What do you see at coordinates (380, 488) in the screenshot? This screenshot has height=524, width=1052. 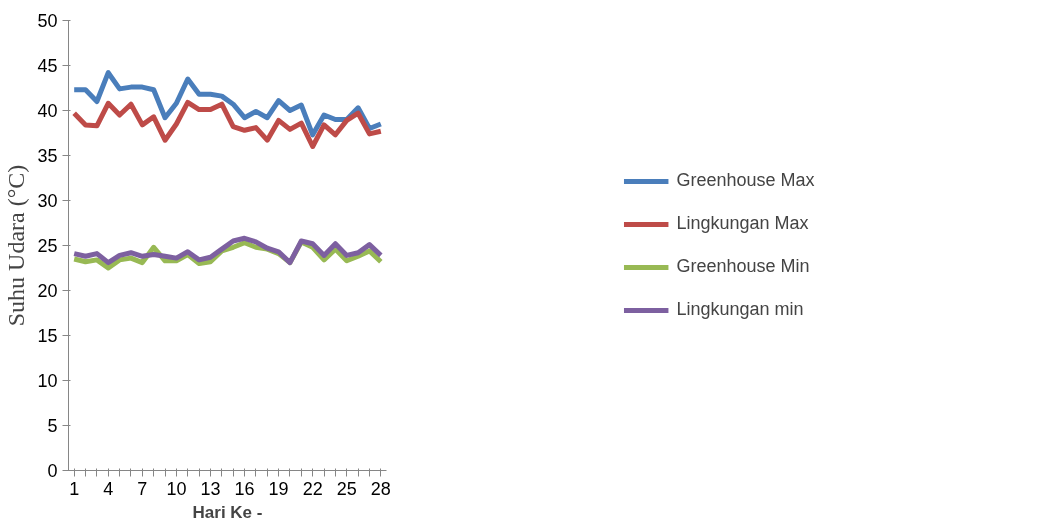 I see `x-tick-label: 28` at bounding box center [380, 488].